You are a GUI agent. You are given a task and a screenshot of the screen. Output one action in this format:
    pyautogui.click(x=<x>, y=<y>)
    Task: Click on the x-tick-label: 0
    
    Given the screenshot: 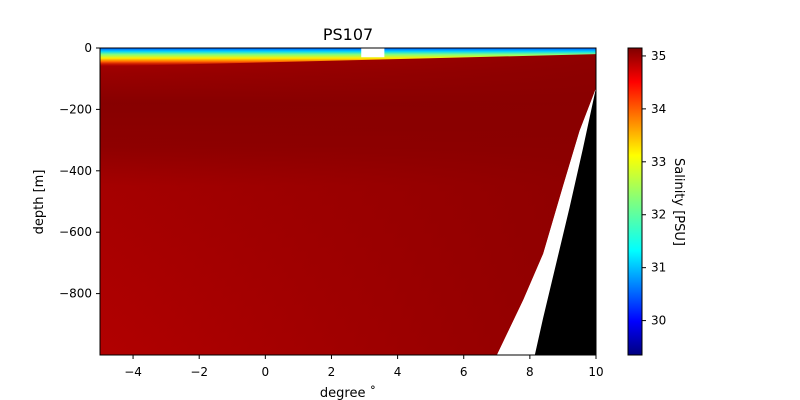 What is the action you would take?
    pyautogui.click(x=266, y=372)
    